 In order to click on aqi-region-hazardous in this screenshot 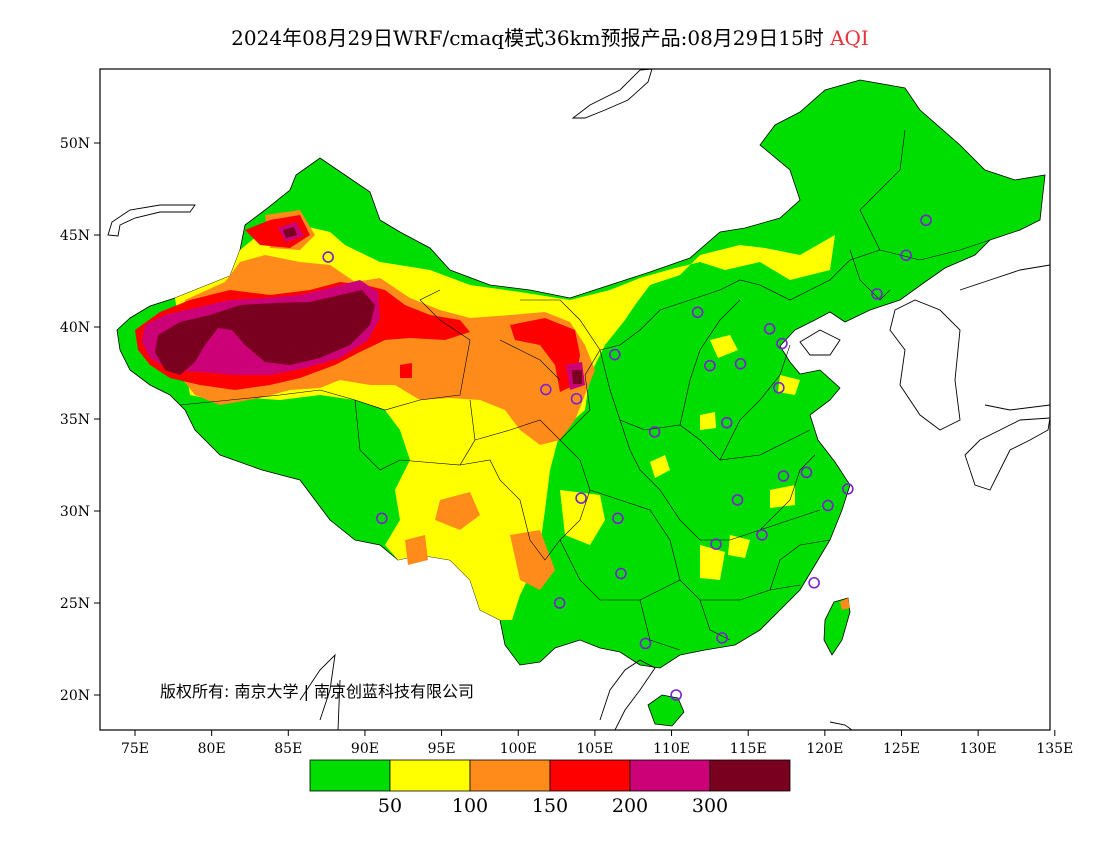, I will do `click(368, 305)`.